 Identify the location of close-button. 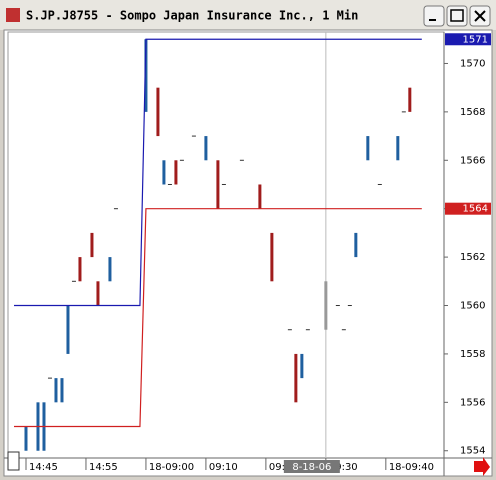
(480, 16).